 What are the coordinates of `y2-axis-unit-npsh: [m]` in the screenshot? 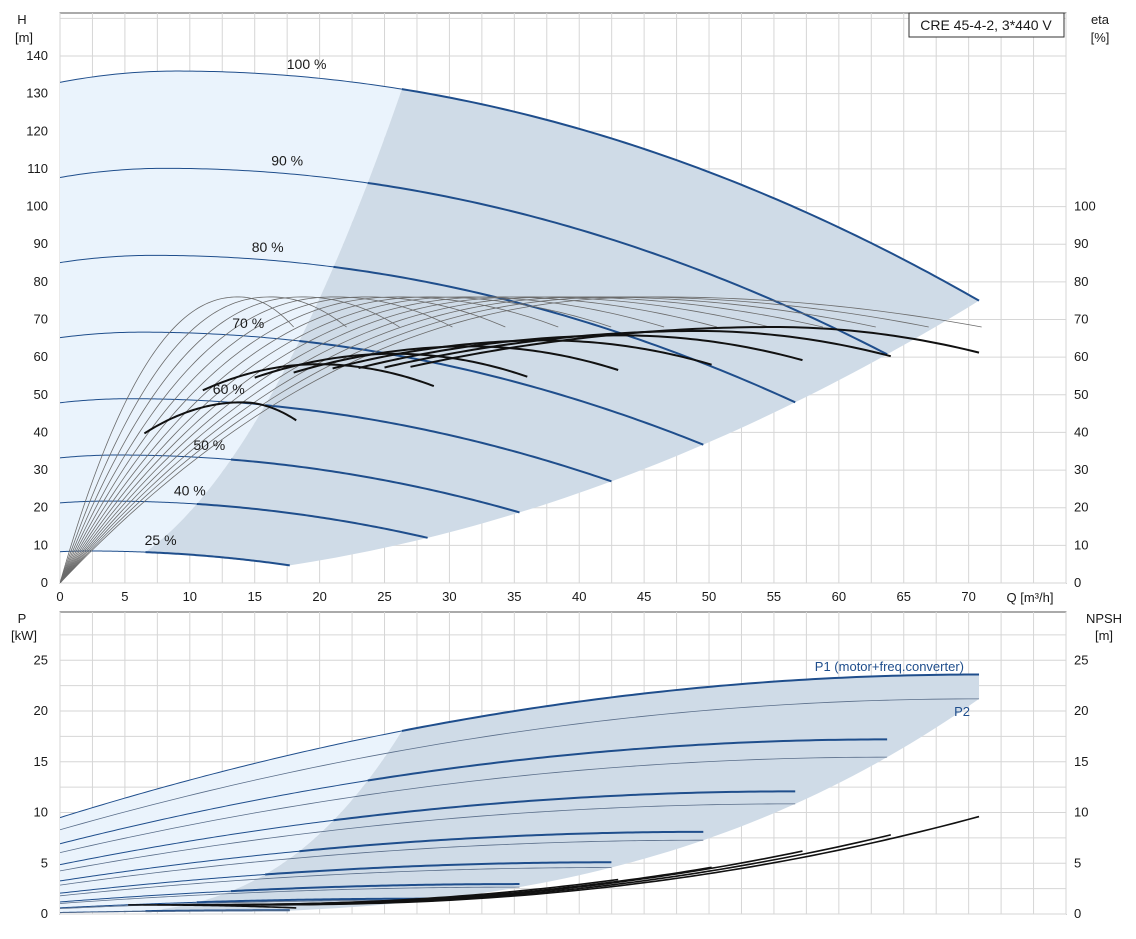 It's located at (1104, 635).